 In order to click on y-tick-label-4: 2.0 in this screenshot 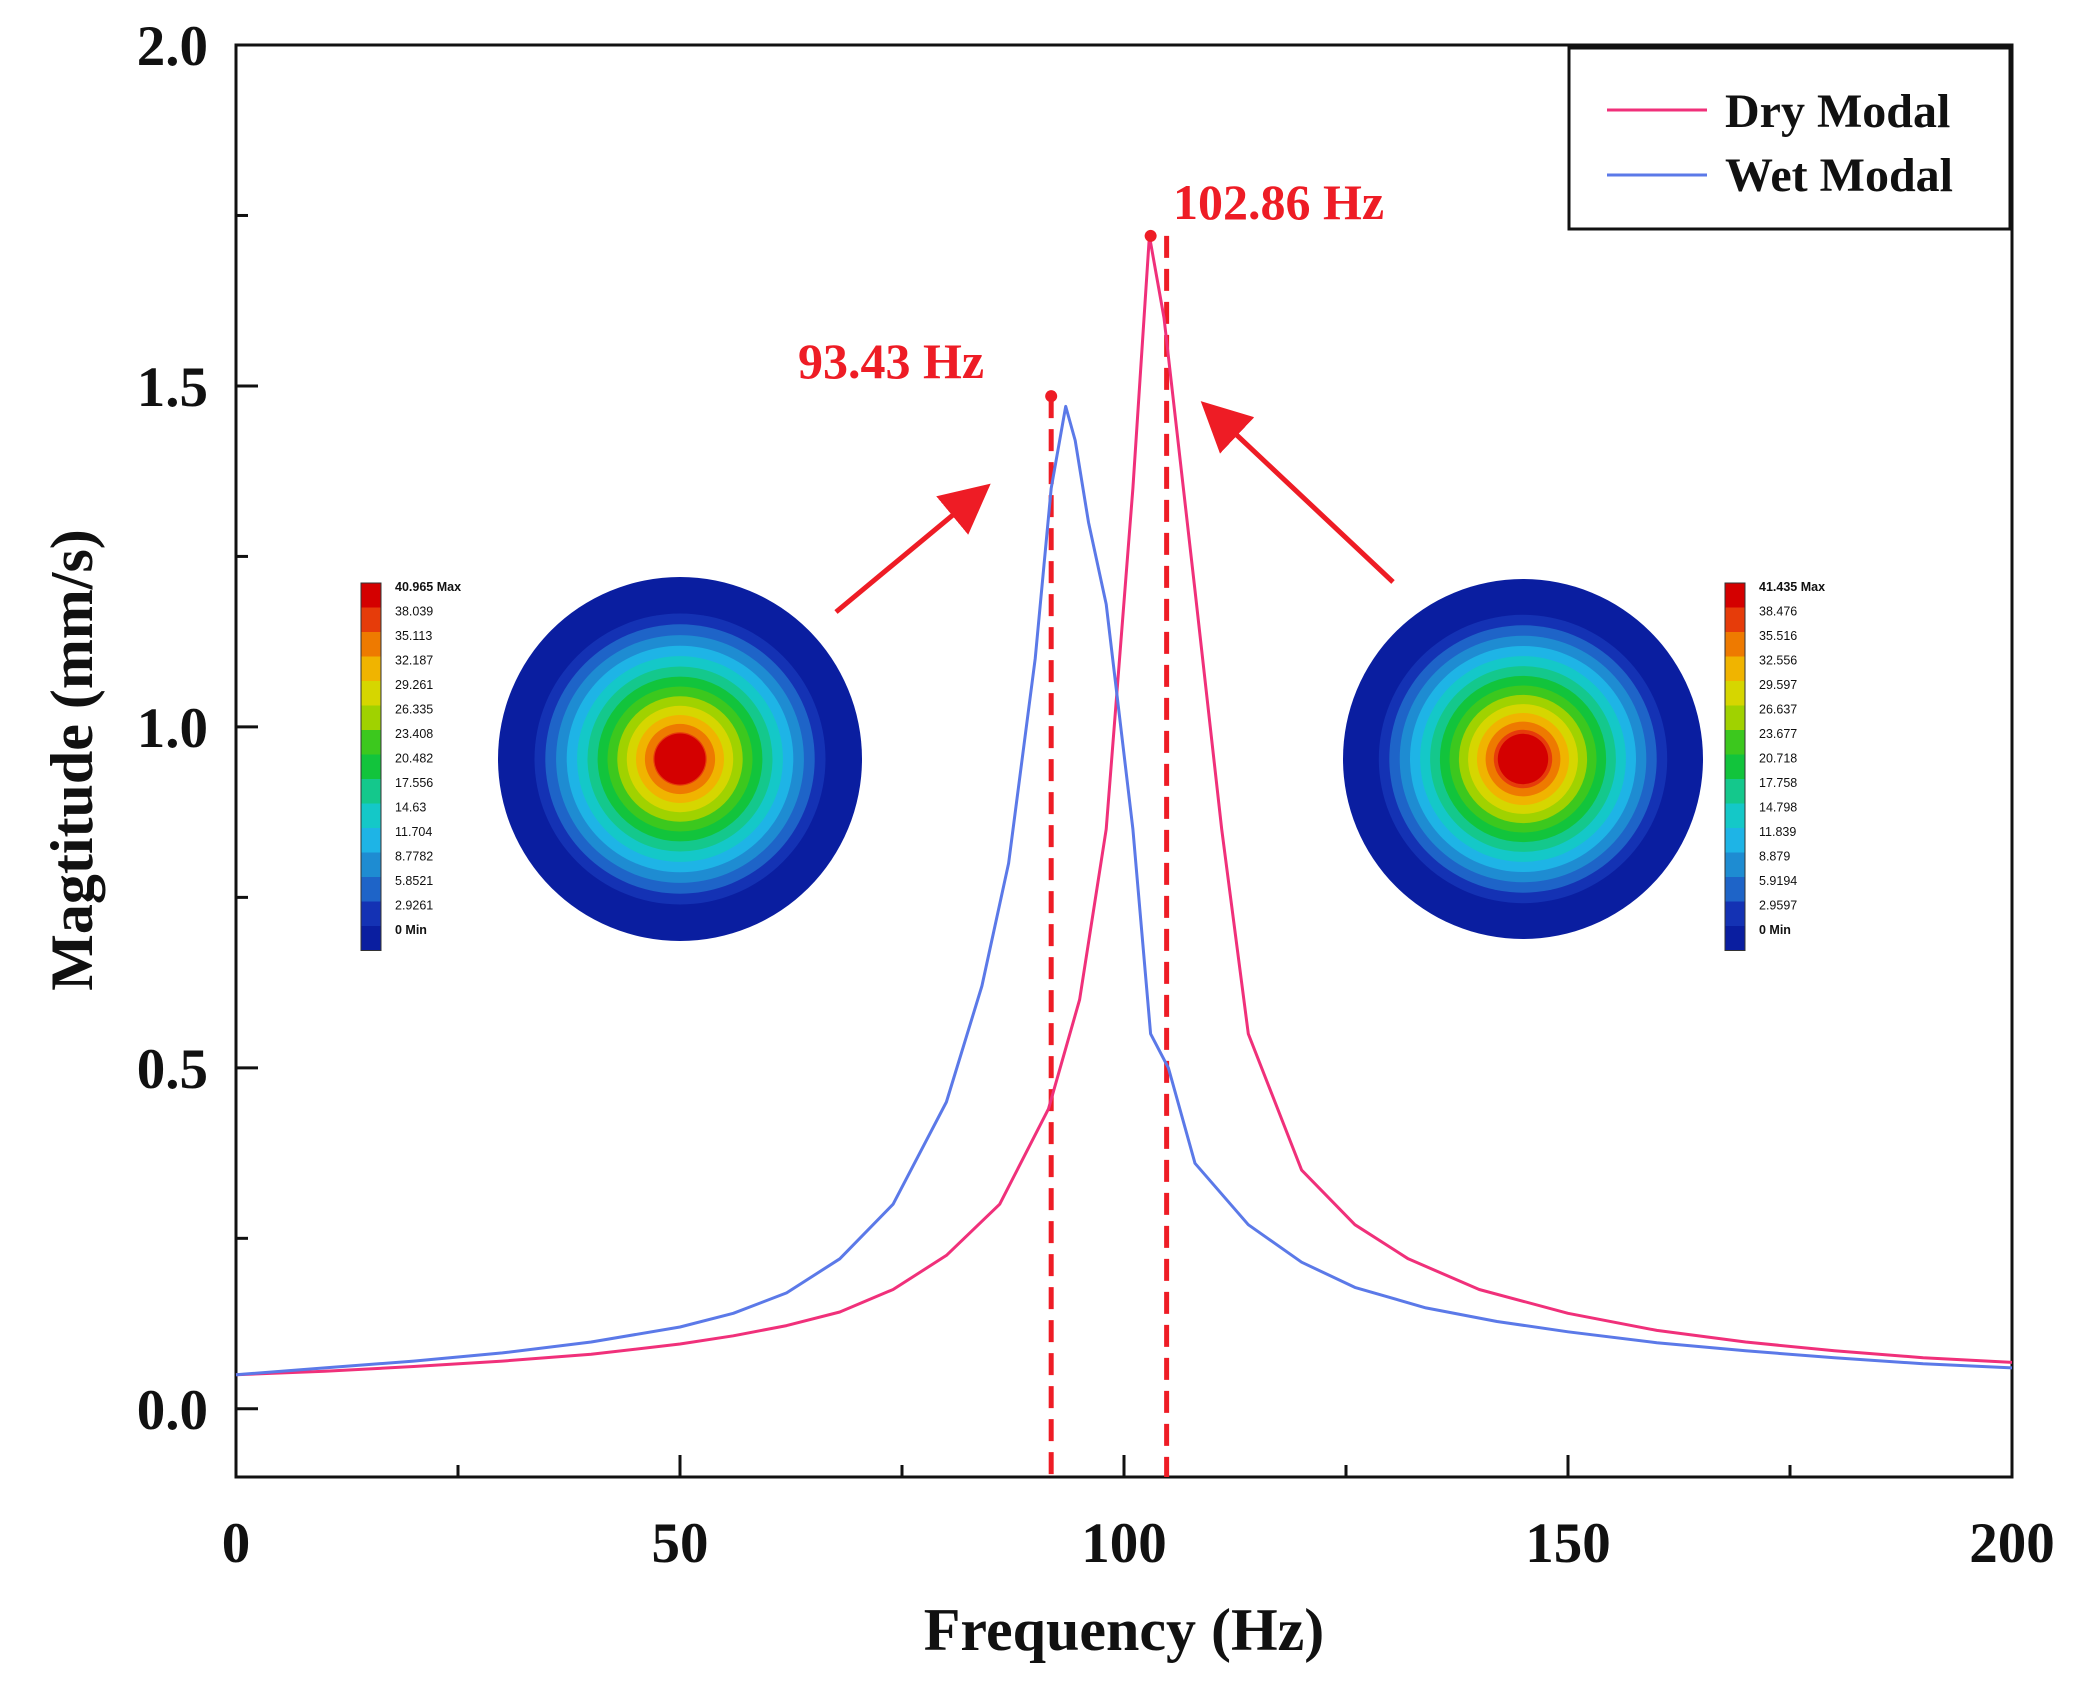, I will do `click(172, 46)`.